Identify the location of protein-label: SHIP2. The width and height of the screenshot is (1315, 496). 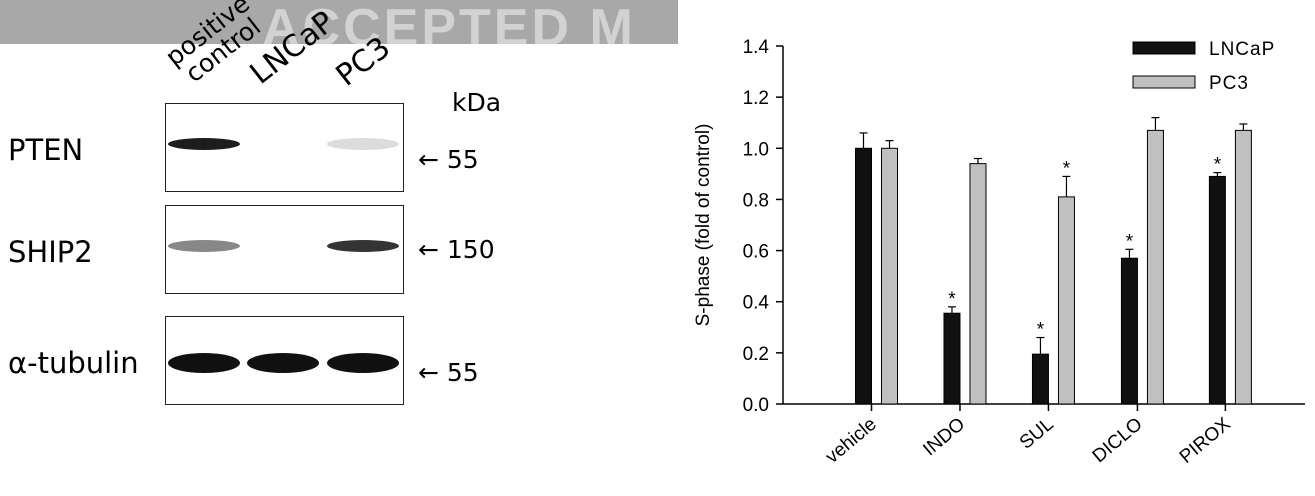
(50, 252).